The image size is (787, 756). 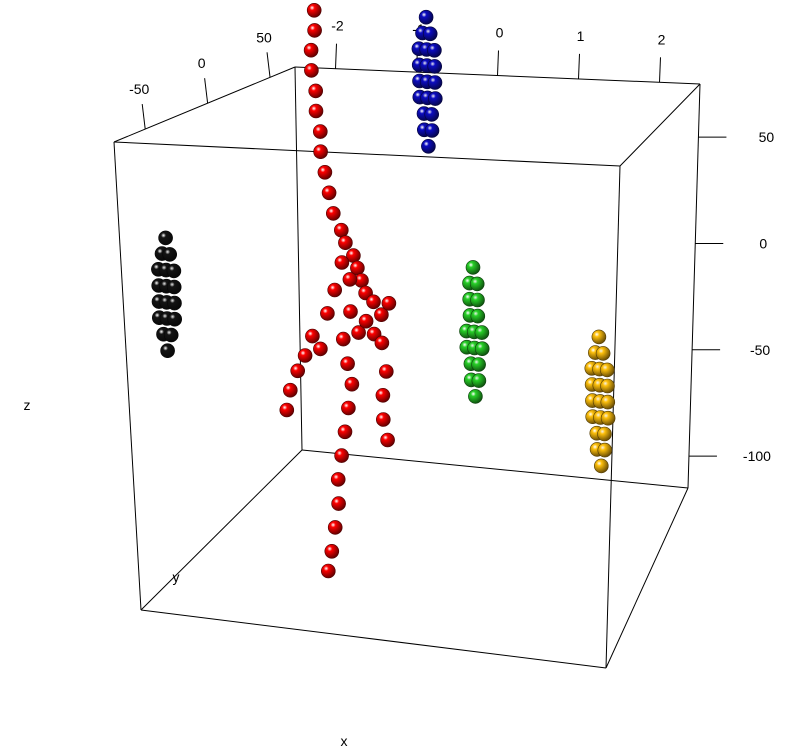 What do you see at coordinates (344, 741) in the screenshot?
I see `x-axis-label: x` at bounding box center [344, 741].